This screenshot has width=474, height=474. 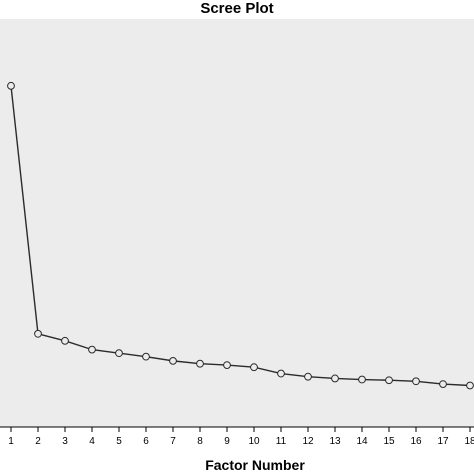 What do you see at coordinates (469, 441) in the screenshot?
I see `x-tick-label: 18` at bounding box center [469, 441].